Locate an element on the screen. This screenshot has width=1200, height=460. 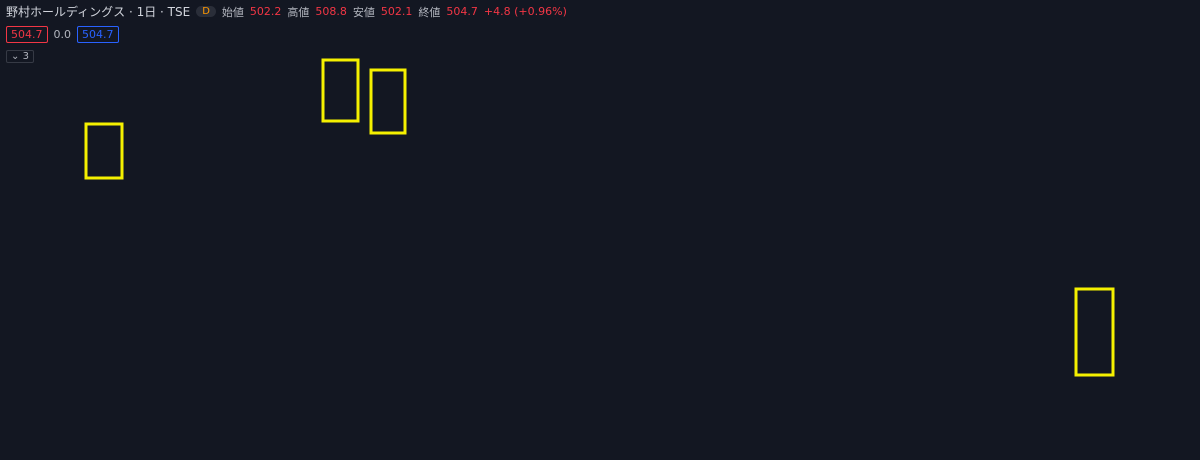
ohlc-label: 始値 is located at coordinates (232, 12).